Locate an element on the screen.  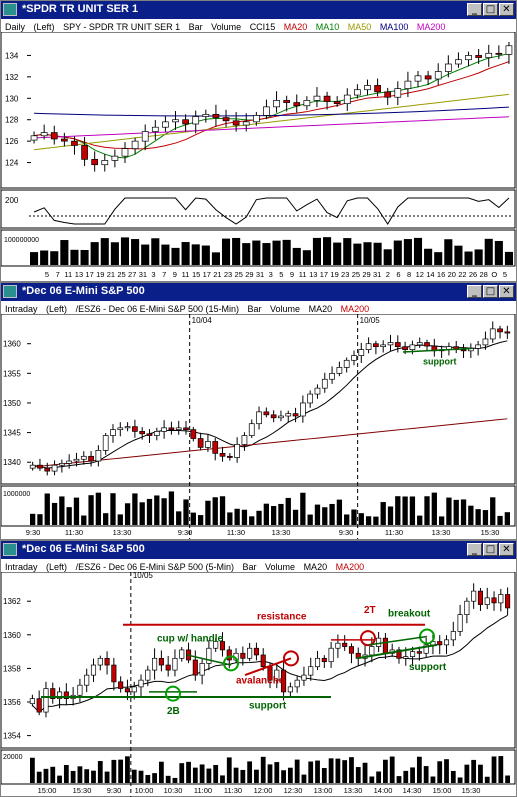
x-tick-label: 13:30 is located at coordinates (353, 790).